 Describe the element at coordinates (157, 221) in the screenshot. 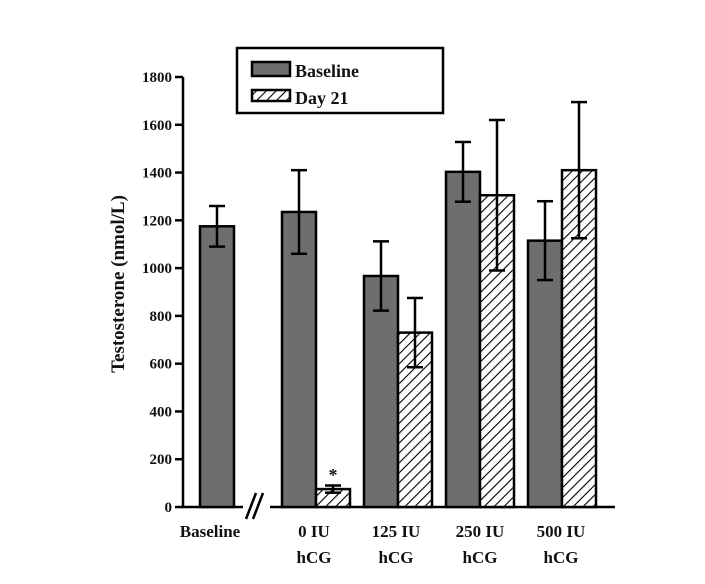

I see `y-tick-label: 1200` at that location.